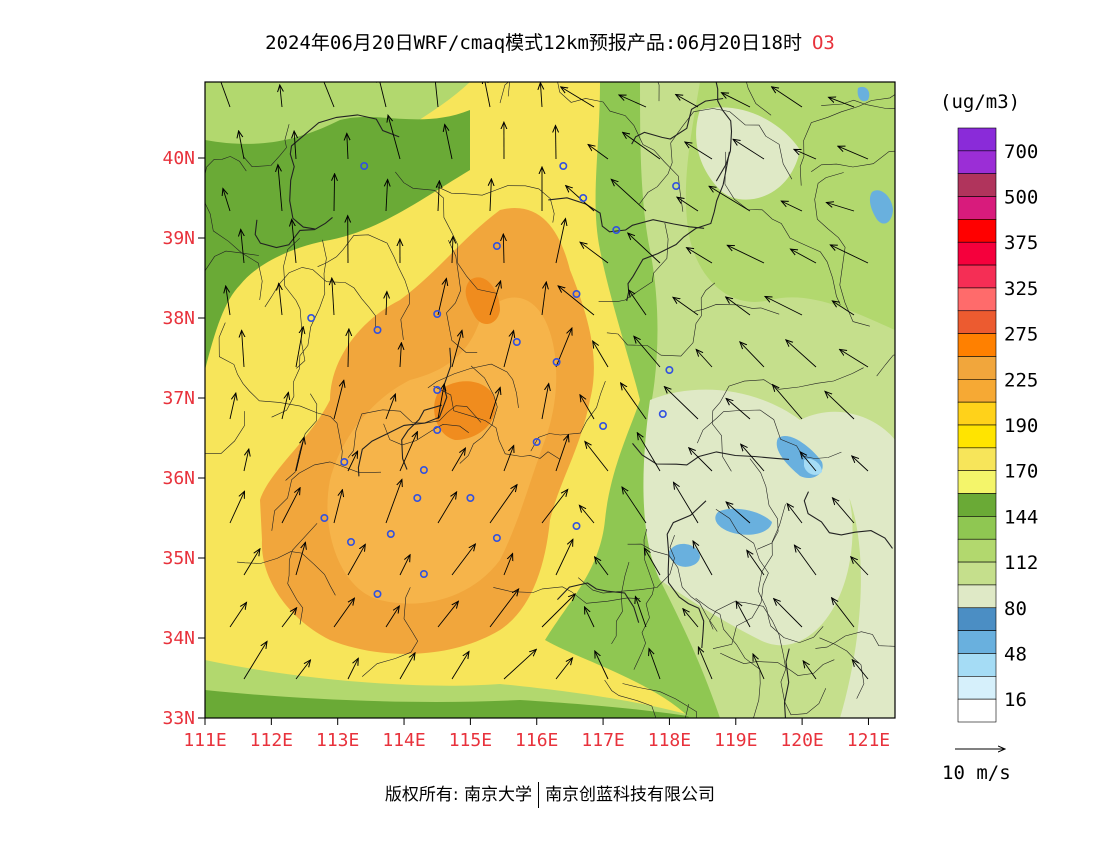 This screenshot has width=1100, height=850. I want to click on latitude-axis: 33N 34N 35N 36N 37N 38N 39N 40N, so click(183, 438).